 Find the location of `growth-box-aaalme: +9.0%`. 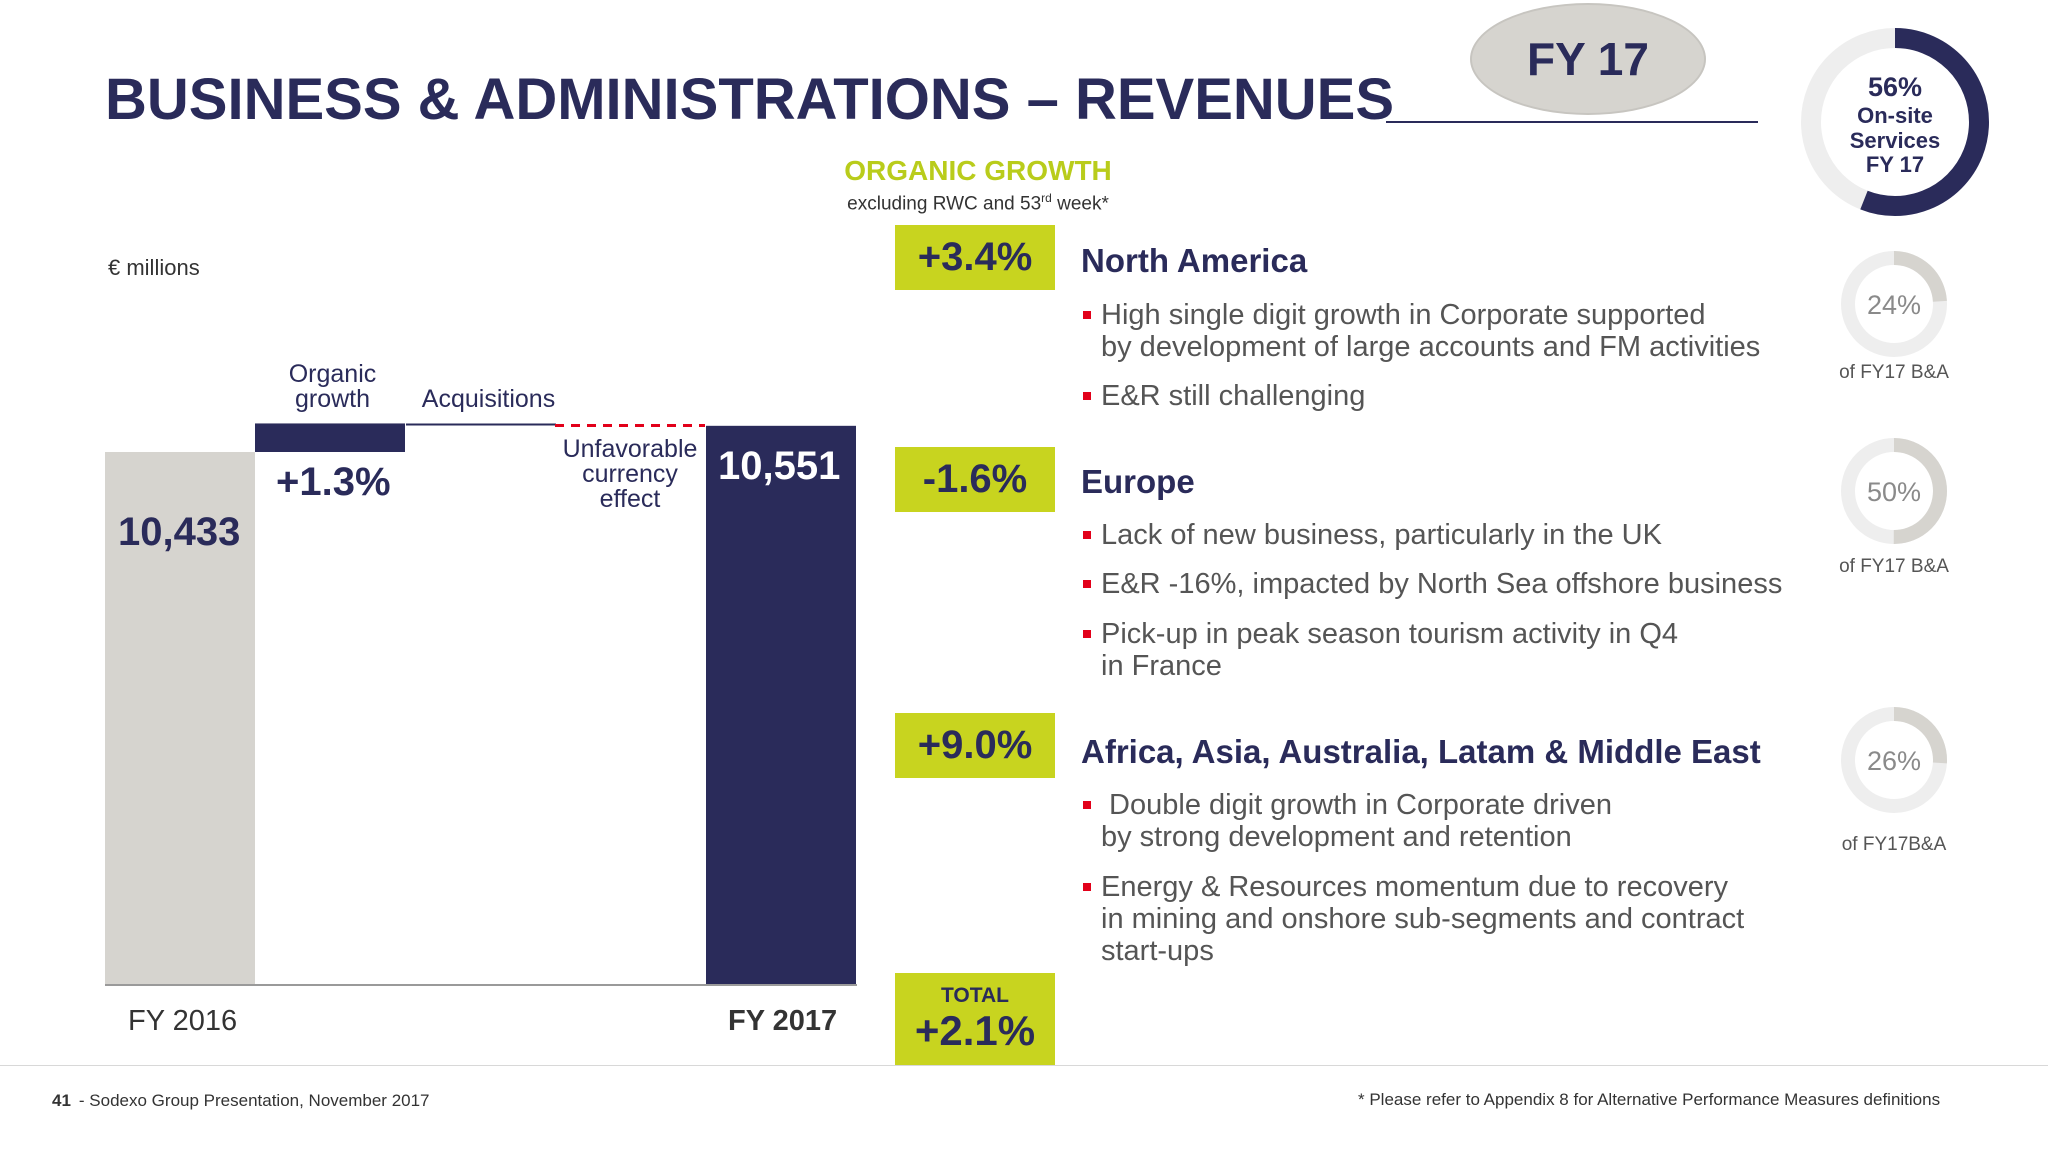

growth-box-aaalme: +9.0% is located at coordinates (975, 745).